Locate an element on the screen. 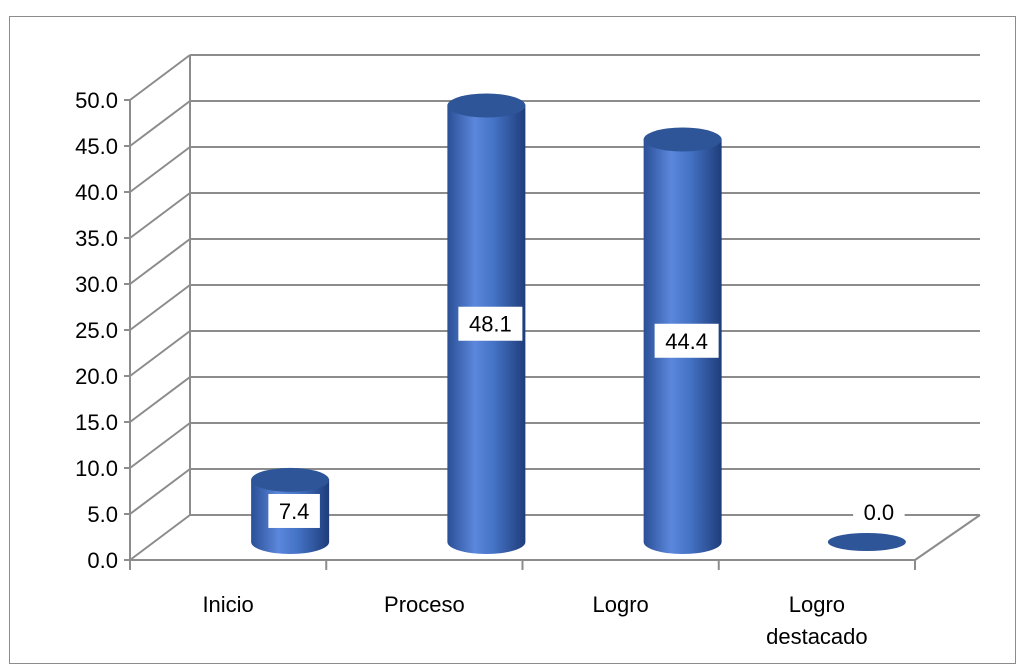 This screenshot has height=672, width=1028. data-label: 48.1 is located at coordinates (490, 323).